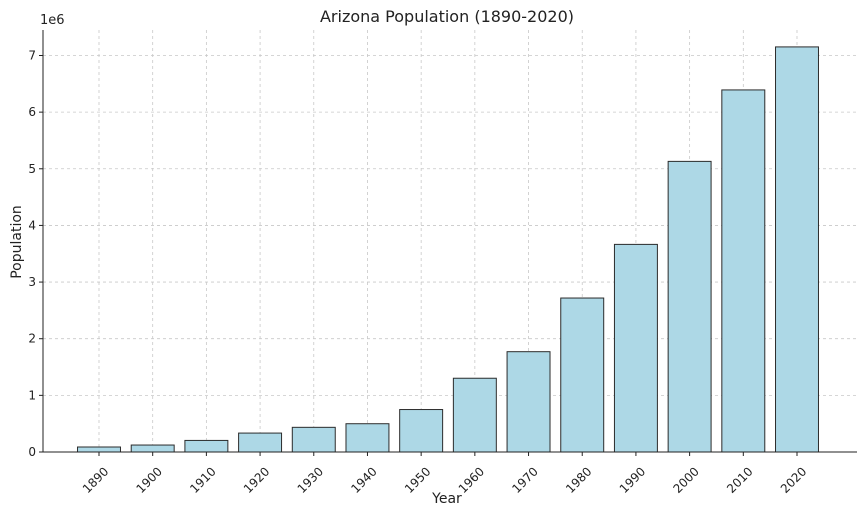 This screenshot has width=864, height=515. What do you see at coordinates (793, 479) in the screenshot?
I see `x-tick-label: 2020` at bounding box center [793, 479].